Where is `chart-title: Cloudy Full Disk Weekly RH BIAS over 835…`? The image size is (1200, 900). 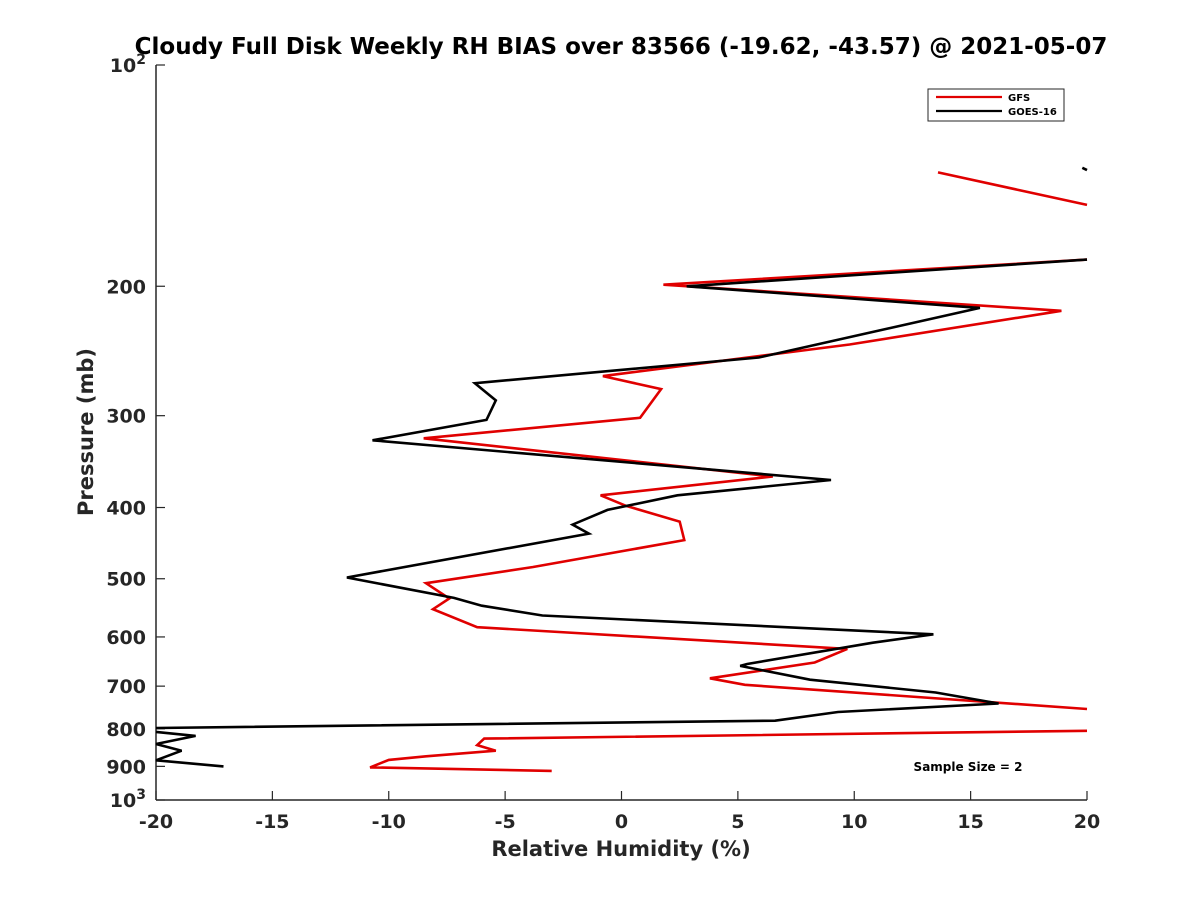 chart-title: Cloudy Full Disk Weekly RH BIAS over 835… is located at coordinates (621, 47).